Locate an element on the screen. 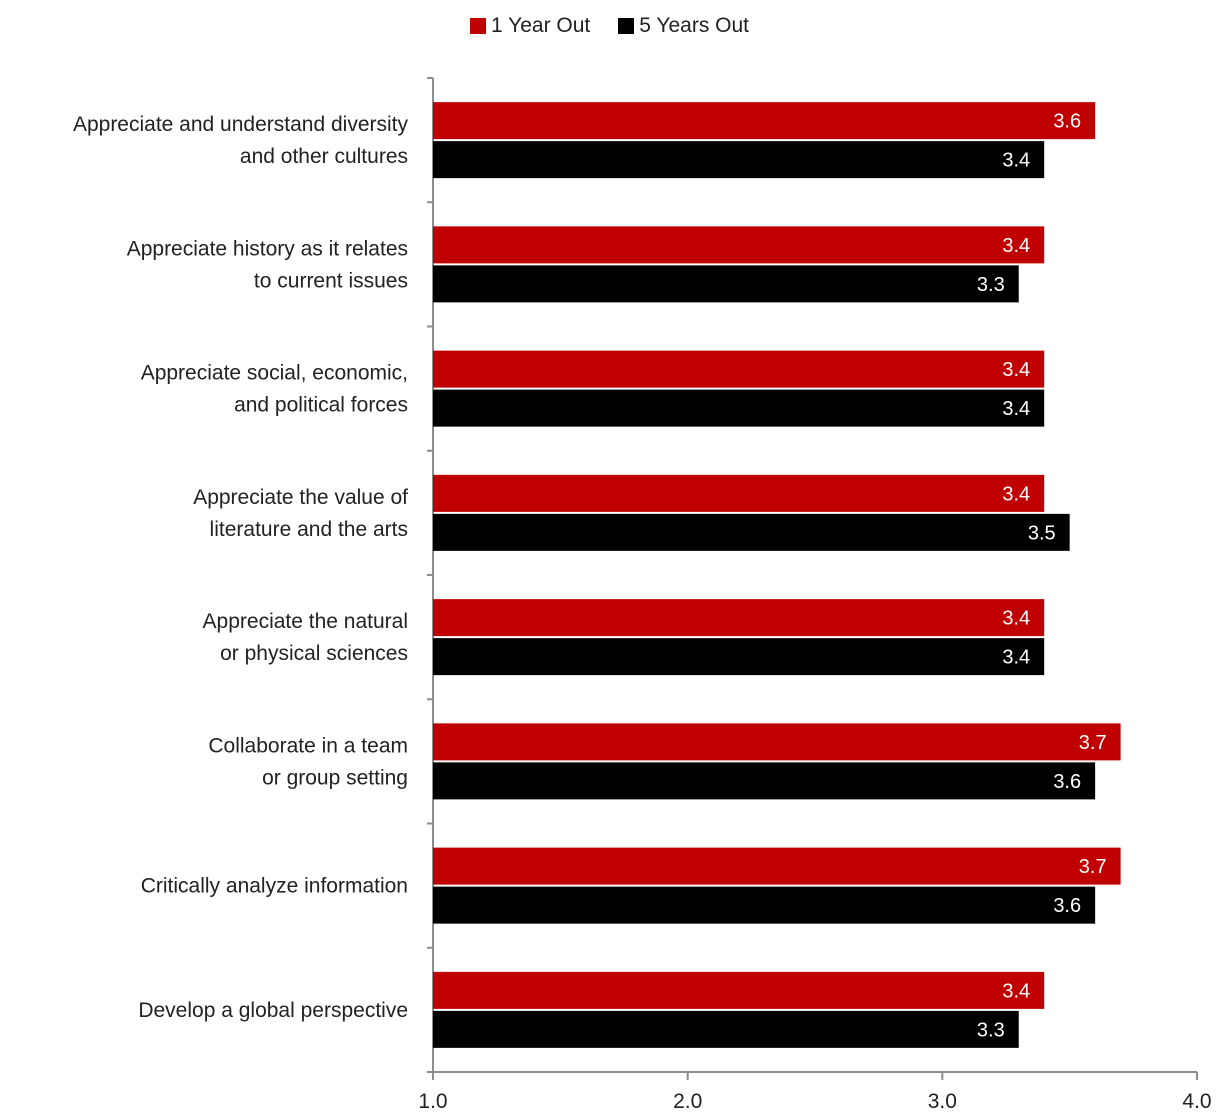 This screenshot has height=1117, width=1219. x-tick-label: 1.0 is located at coordinates (432, 1101).